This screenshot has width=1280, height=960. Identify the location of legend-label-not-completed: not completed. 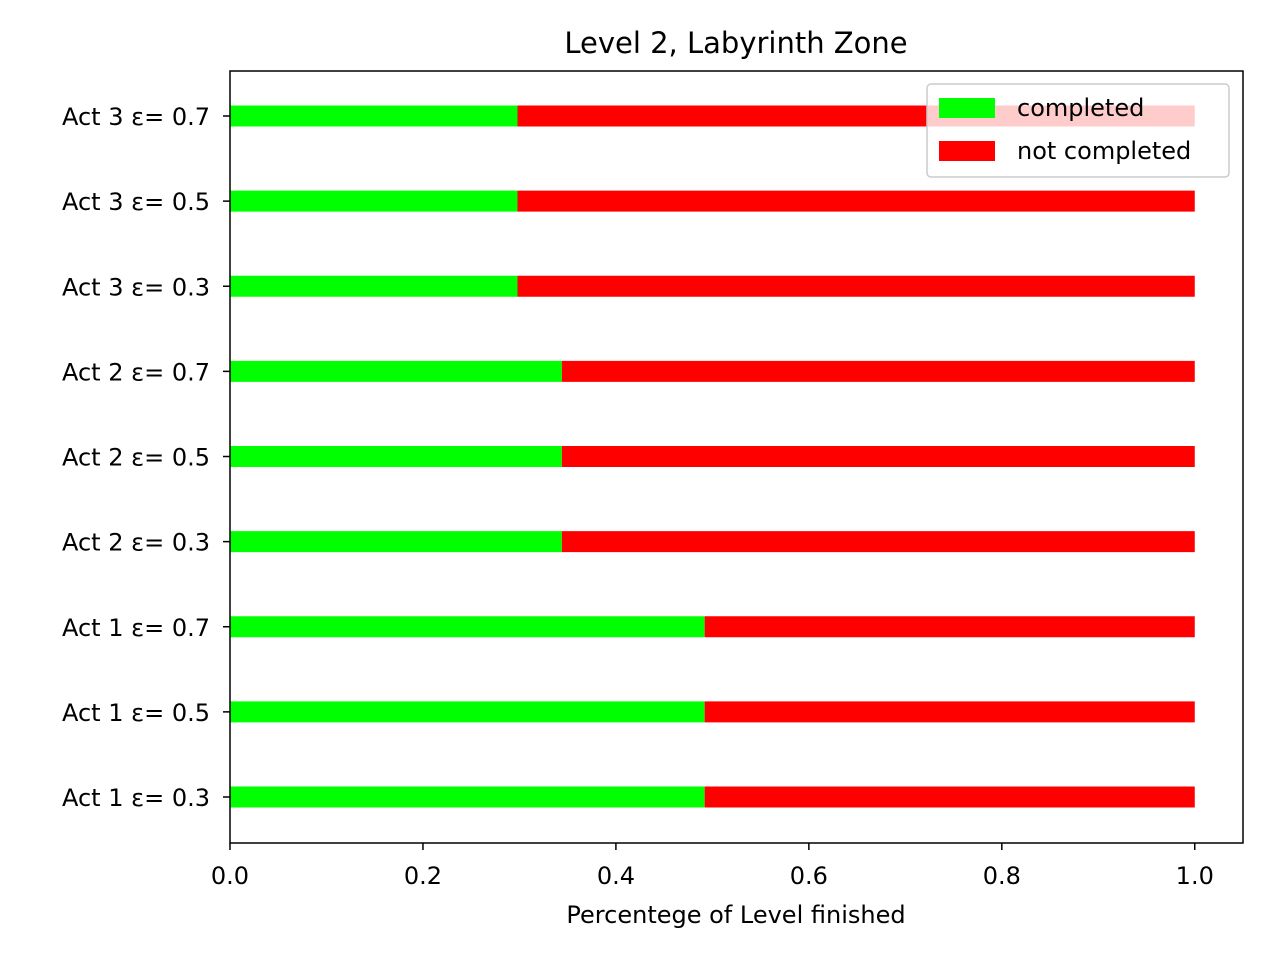
(1104, 151).